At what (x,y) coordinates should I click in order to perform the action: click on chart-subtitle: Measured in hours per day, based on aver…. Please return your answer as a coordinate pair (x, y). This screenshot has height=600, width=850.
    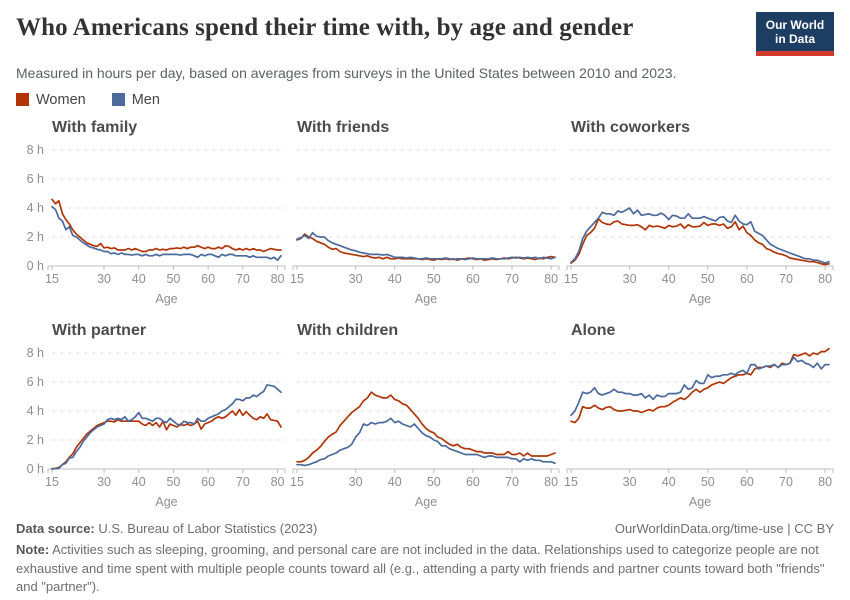
    Looking at the image, I should click on (346, 72).